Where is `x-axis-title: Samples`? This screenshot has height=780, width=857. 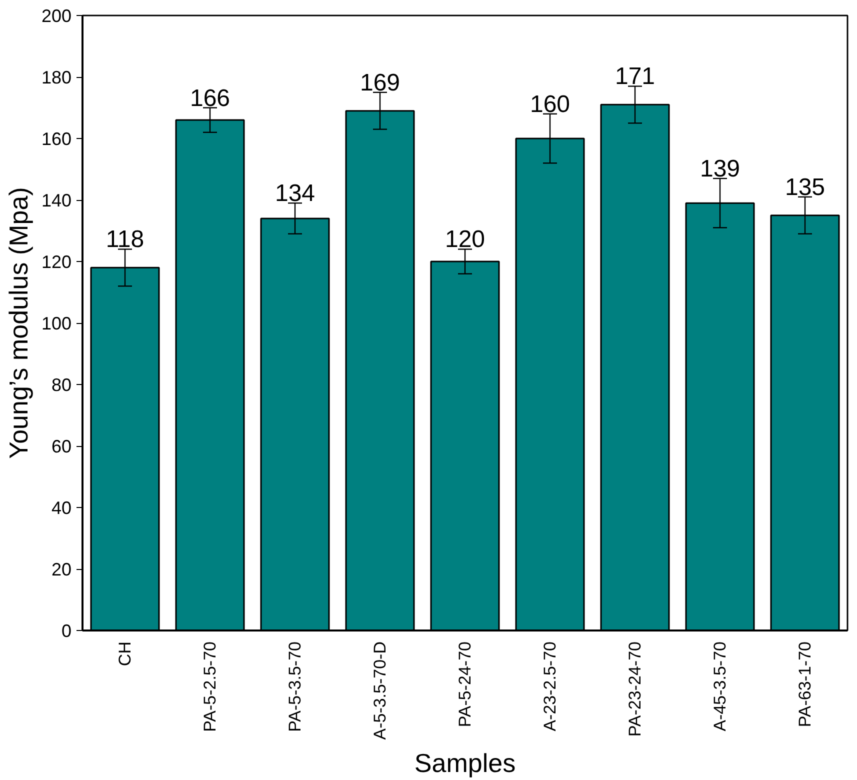 x-axis-title: Samples is located at coordinates (465, 763).